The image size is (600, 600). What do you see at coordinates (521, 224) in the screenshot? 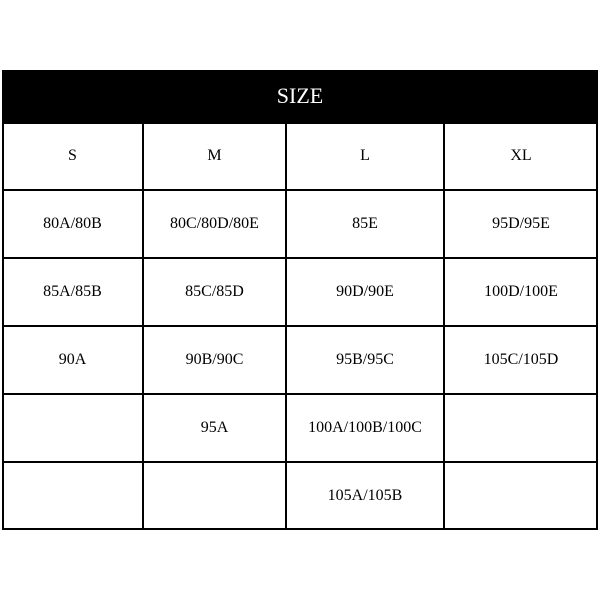
I see `table-cell: 95D/95E` at bounding box center [521, 224].